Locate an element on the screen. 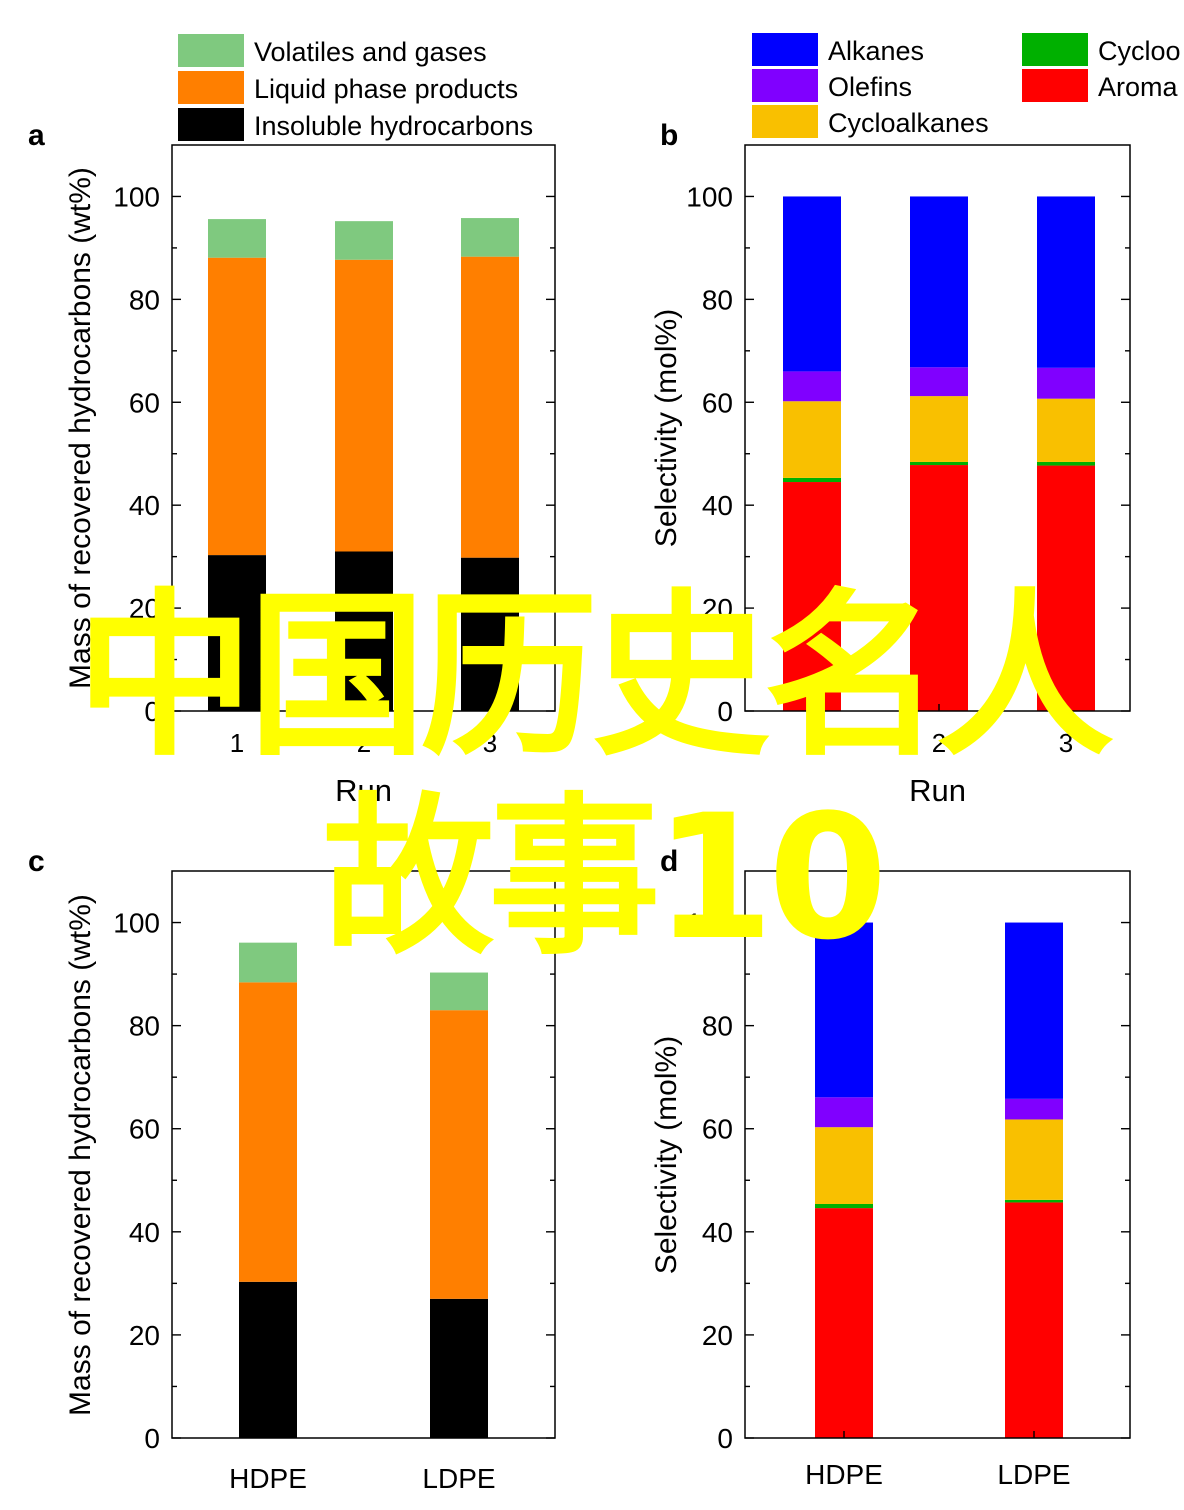 This screenshot has height=1510, width=1184. legend-label: Cycloo is located at coordinates (1139, 51).